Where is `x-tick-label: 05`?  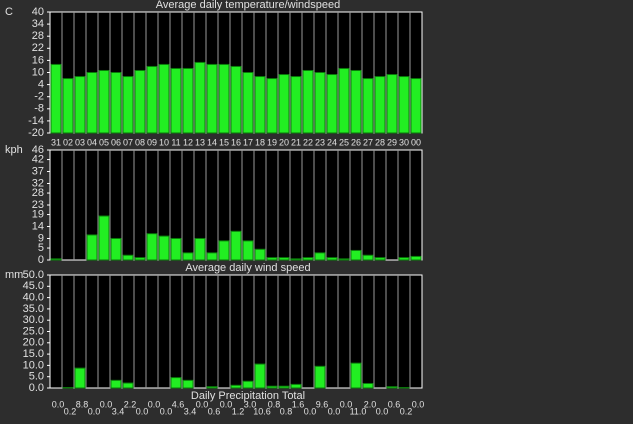
x-tick-label: 05 is located at coordinates (104, 142).